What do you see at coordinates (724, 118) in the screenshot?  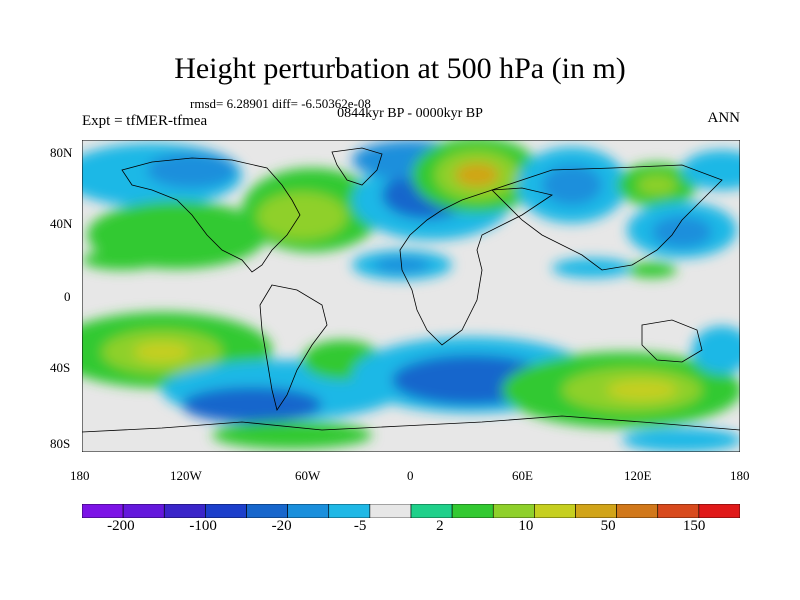 I see `season-label: ANN` at bounding box center [724, 118].